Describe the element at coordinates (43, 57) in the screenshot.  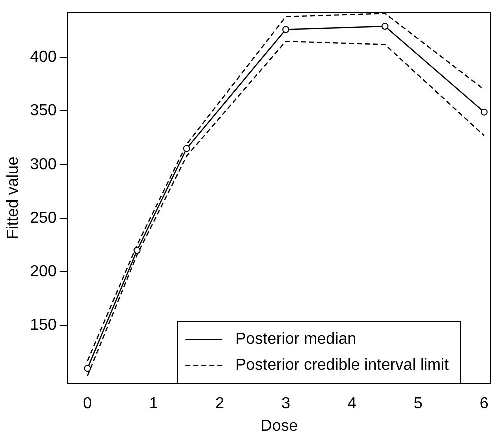
I see `y-tick-label: 400` at that location.